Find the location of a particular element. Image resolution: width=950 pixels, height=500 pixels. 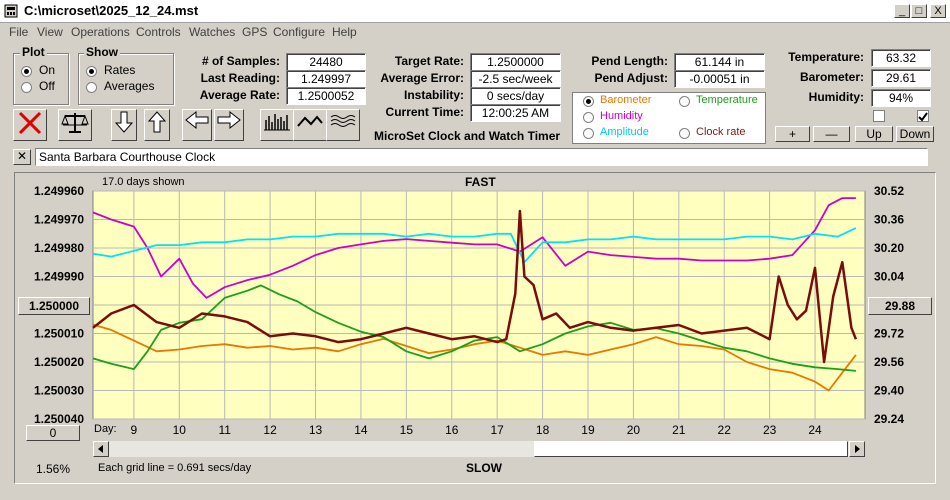

scroll-right-icon is located at coordinates (857, 449).